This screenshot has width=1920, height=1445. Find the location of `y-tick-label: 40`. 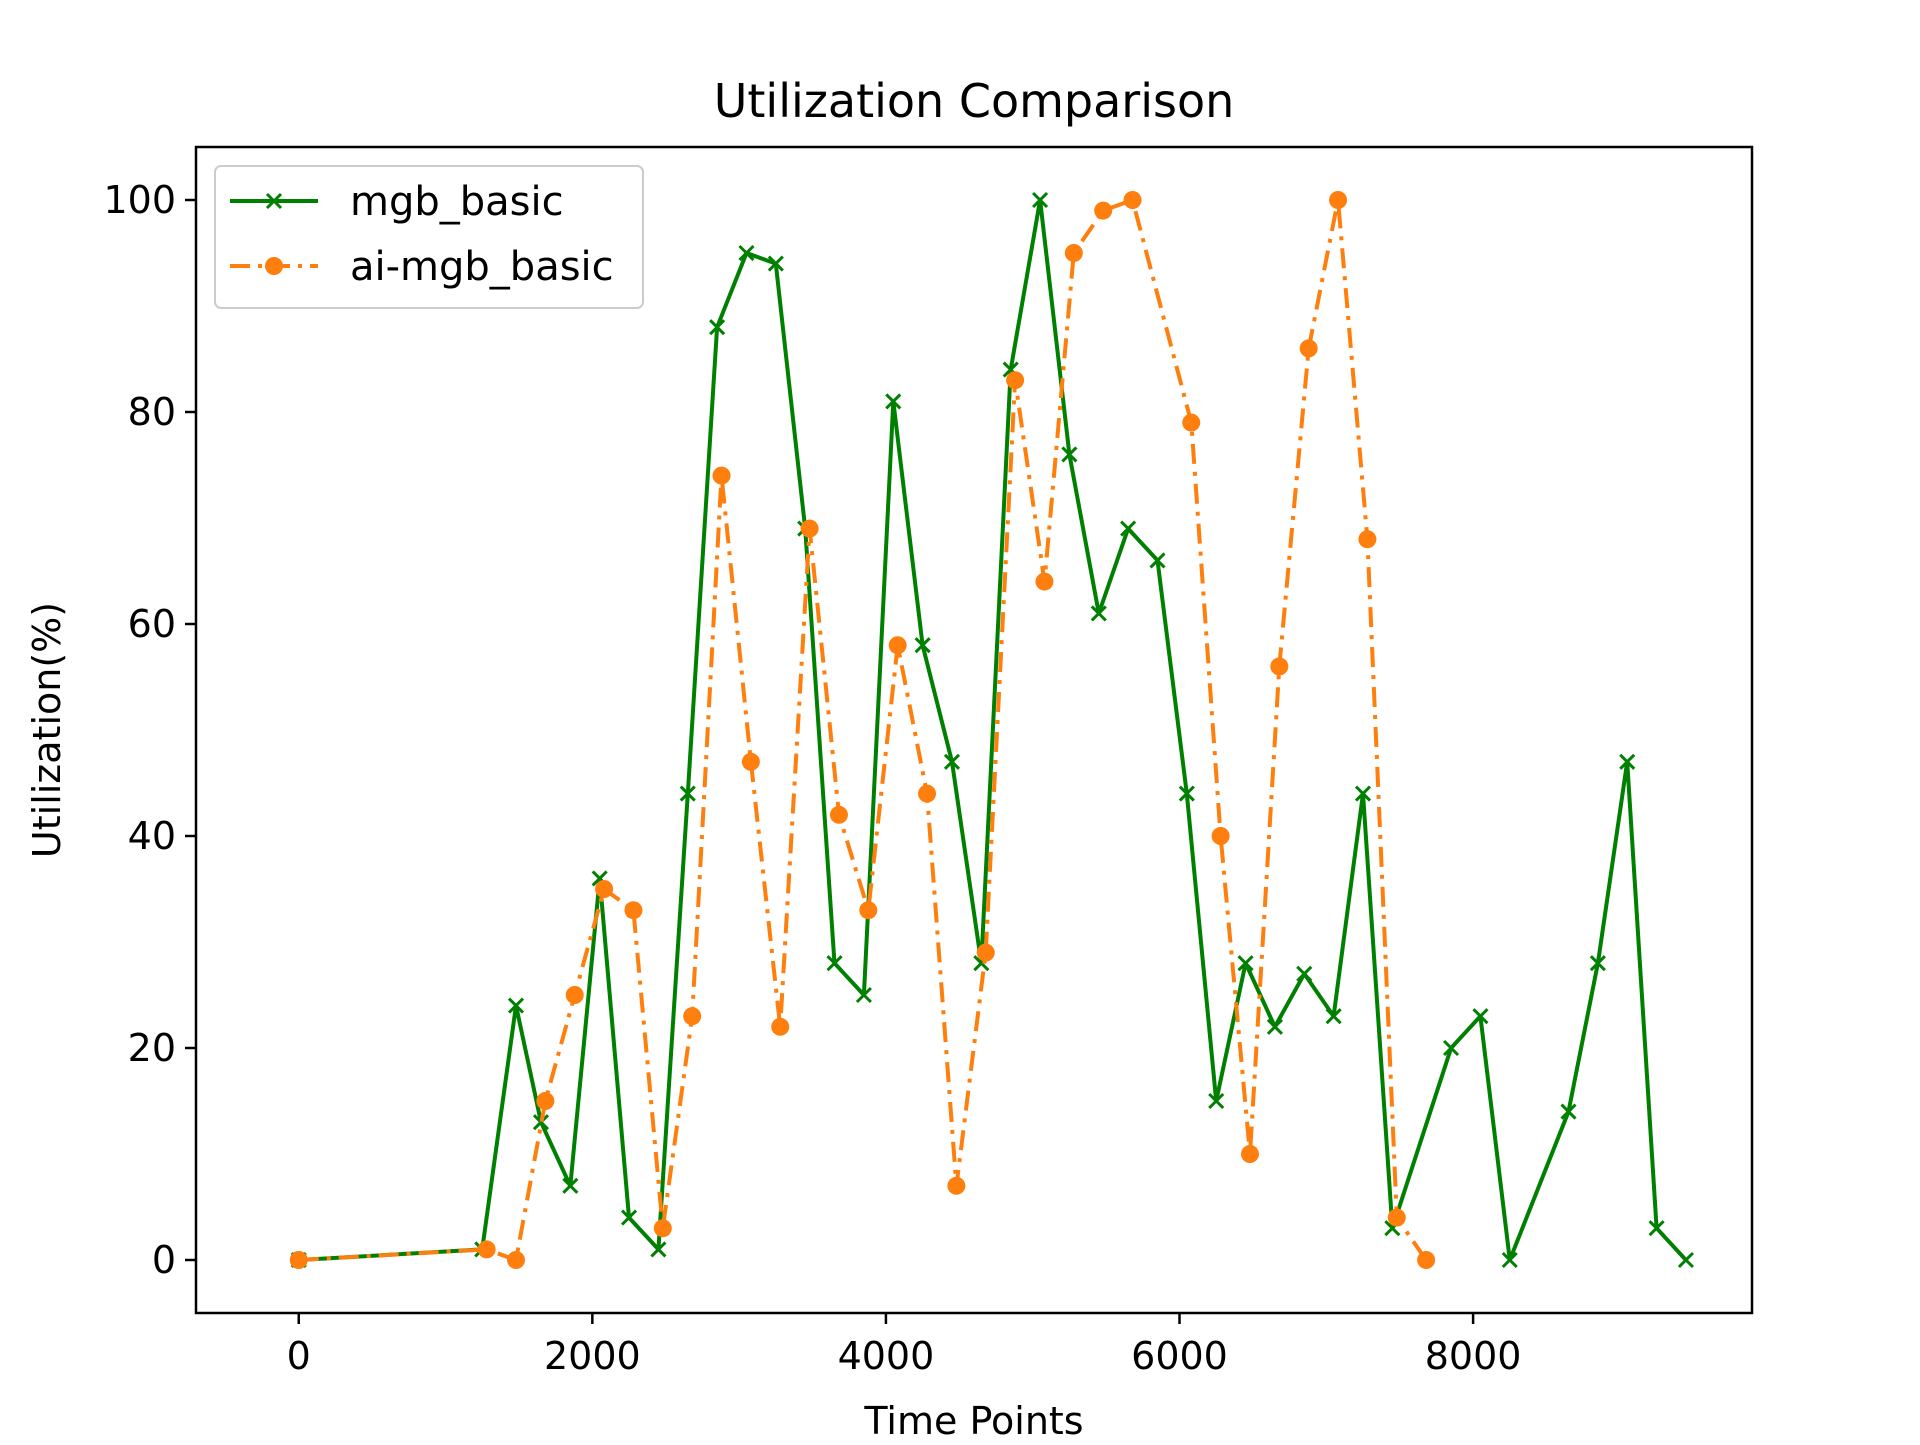

y-tick-label: 40 is located at coordinates (152, 836).